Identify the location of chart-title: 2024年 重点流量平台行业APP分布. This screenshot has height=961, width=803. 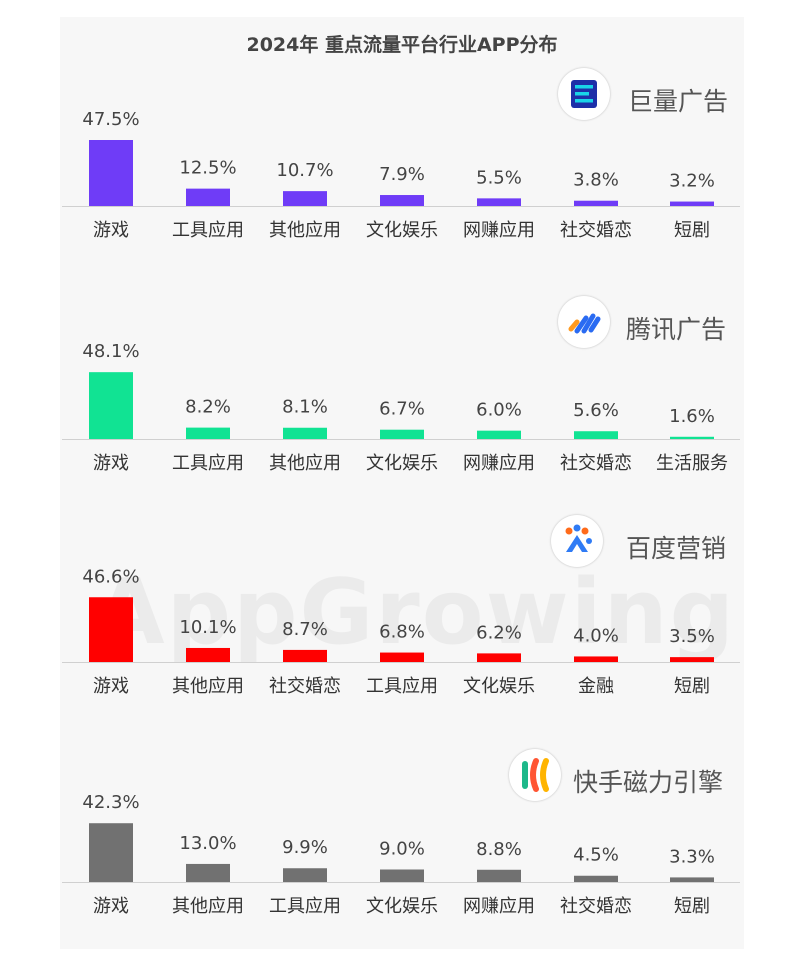
(402, 45).